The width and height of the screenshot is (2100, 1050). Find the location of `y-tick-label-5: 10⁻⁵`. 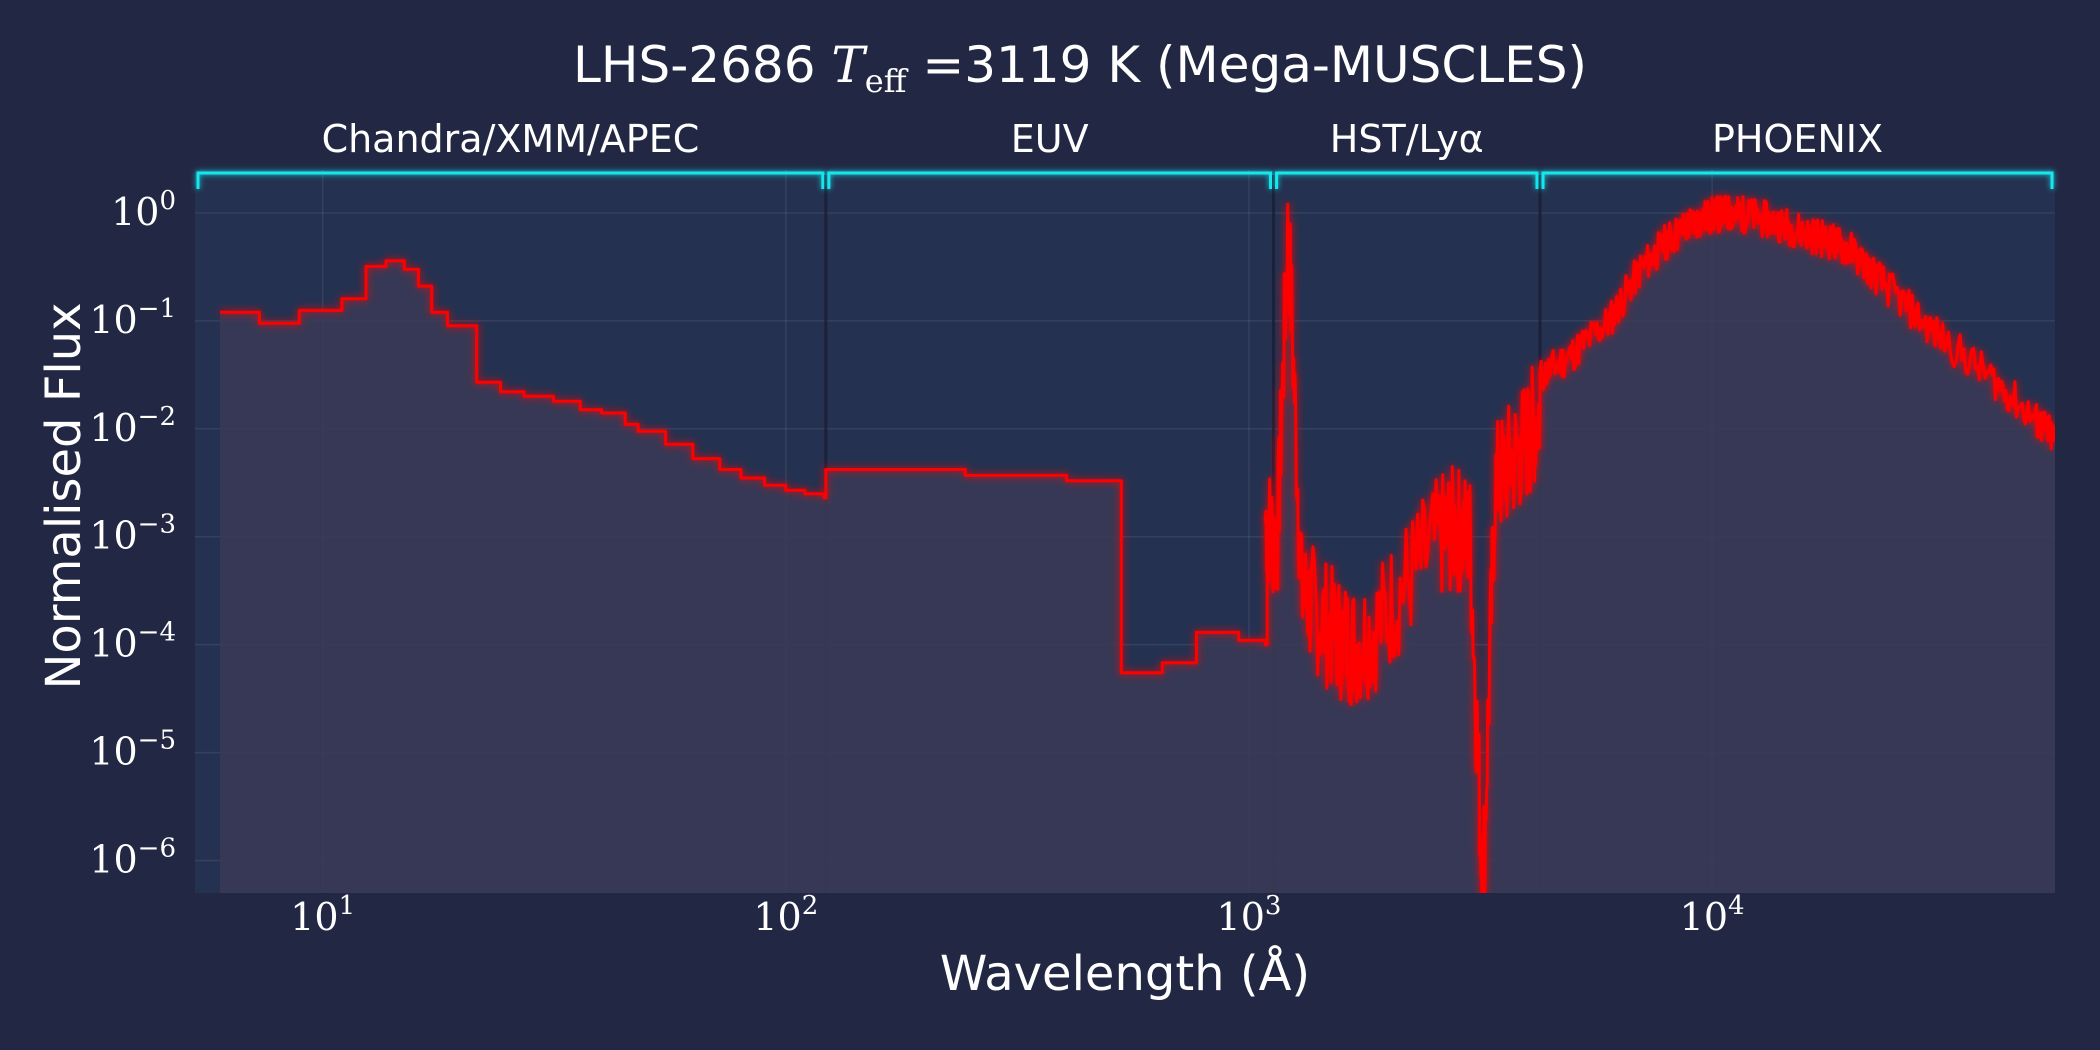

y-tick-label-5: 10⁻⁵ is located at coordinates (132, 750).